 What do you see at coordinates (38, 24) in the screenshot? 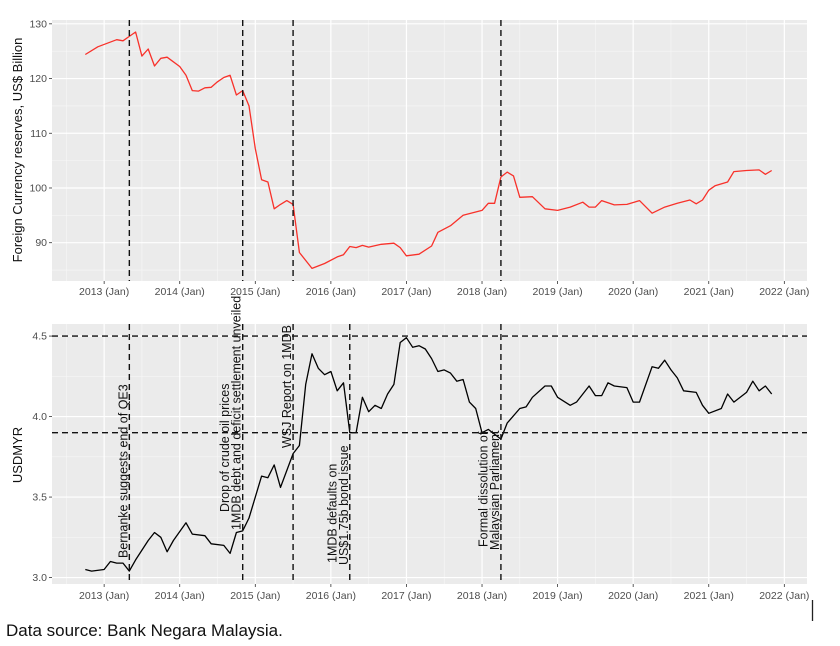
I see `y-tick-label: 130` at bounding box center [38, 24].